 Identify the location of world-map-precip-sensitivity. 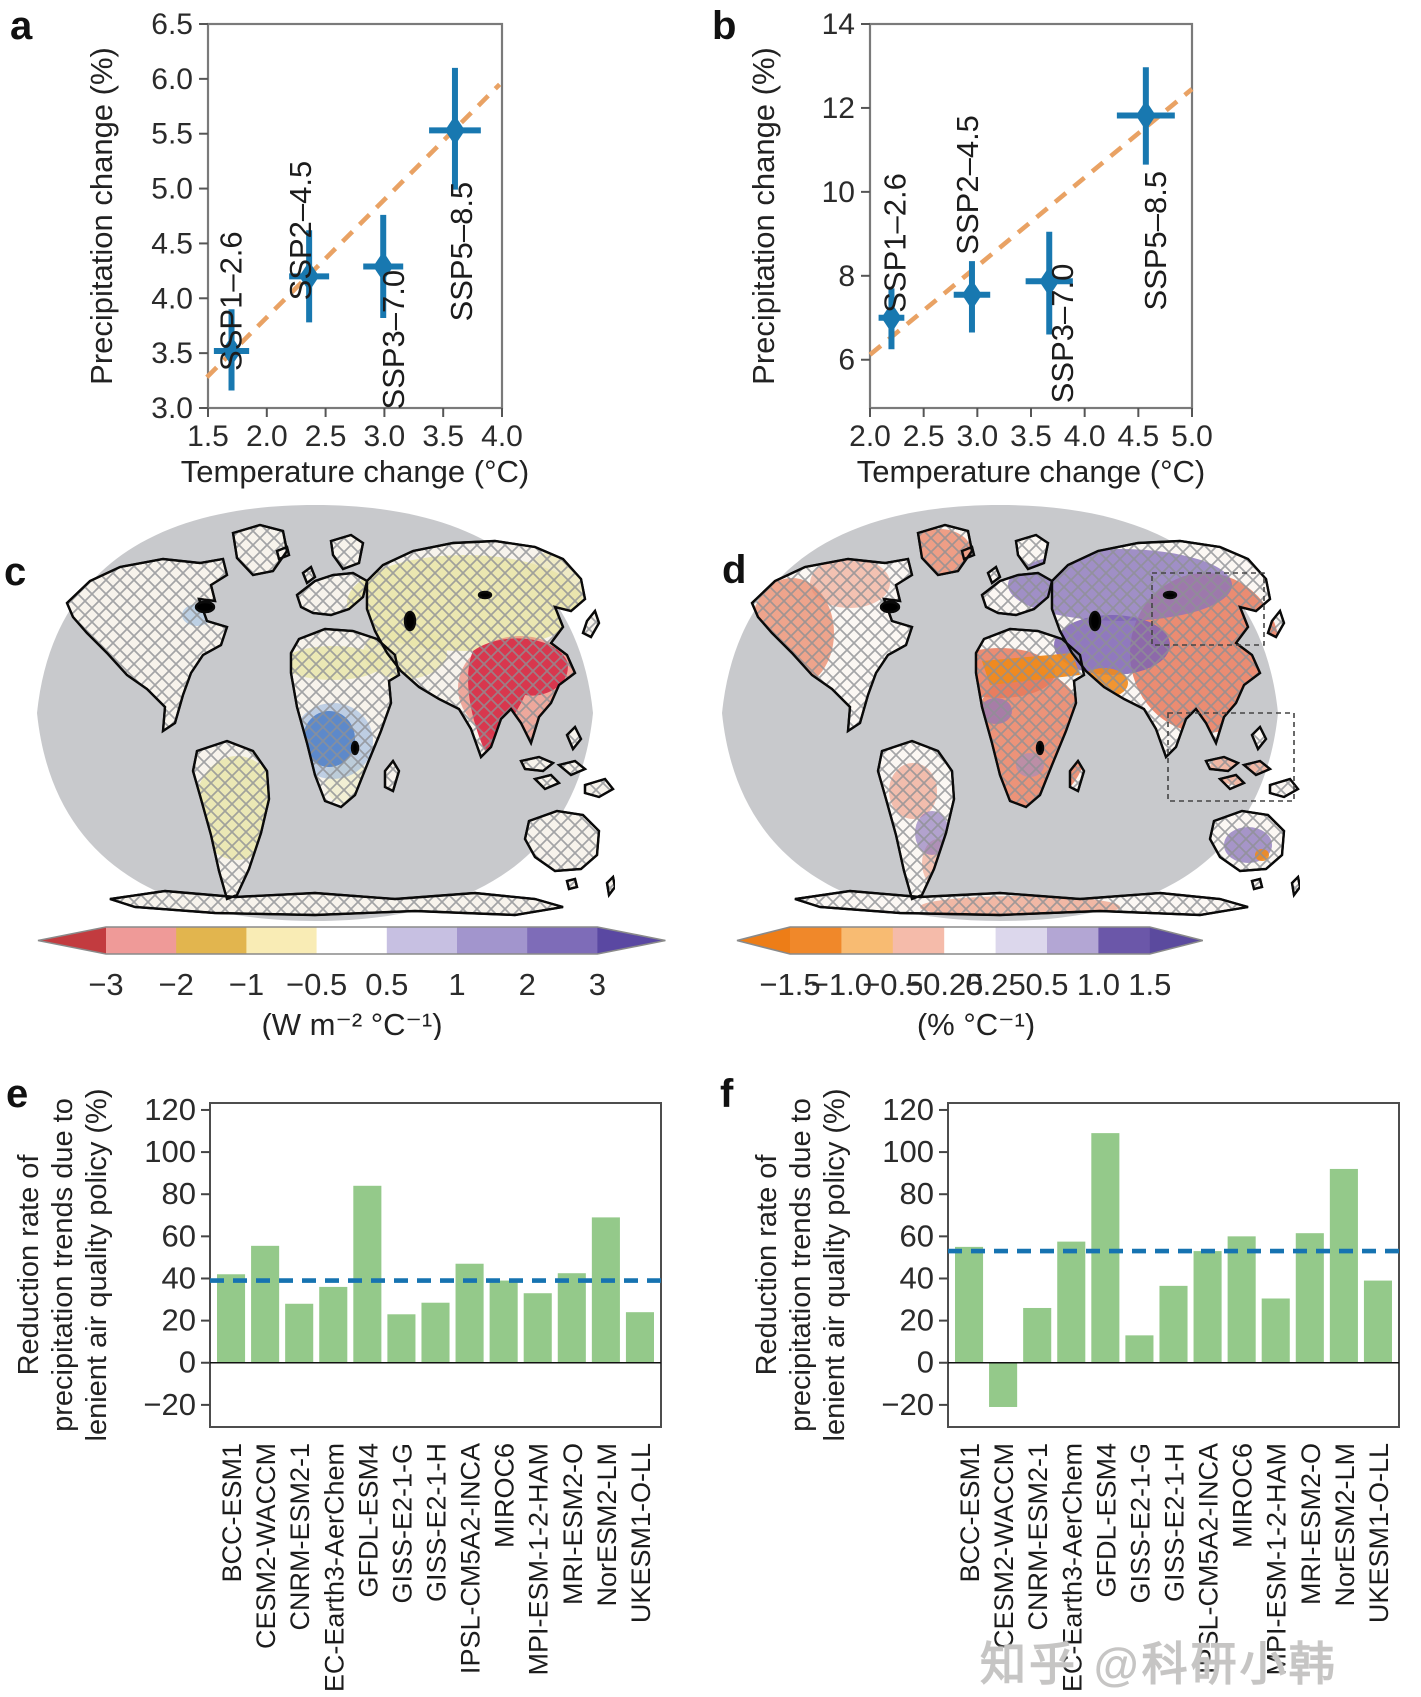
(1011, 713).